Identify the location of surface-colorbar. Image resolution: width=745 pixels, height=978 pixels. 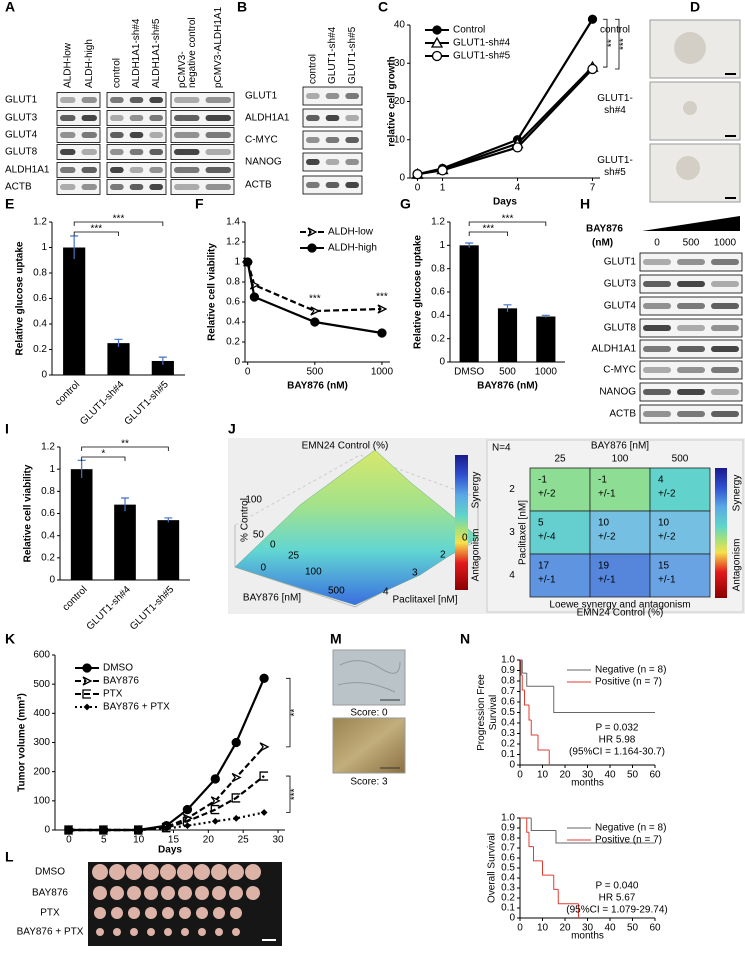
(461, 522).